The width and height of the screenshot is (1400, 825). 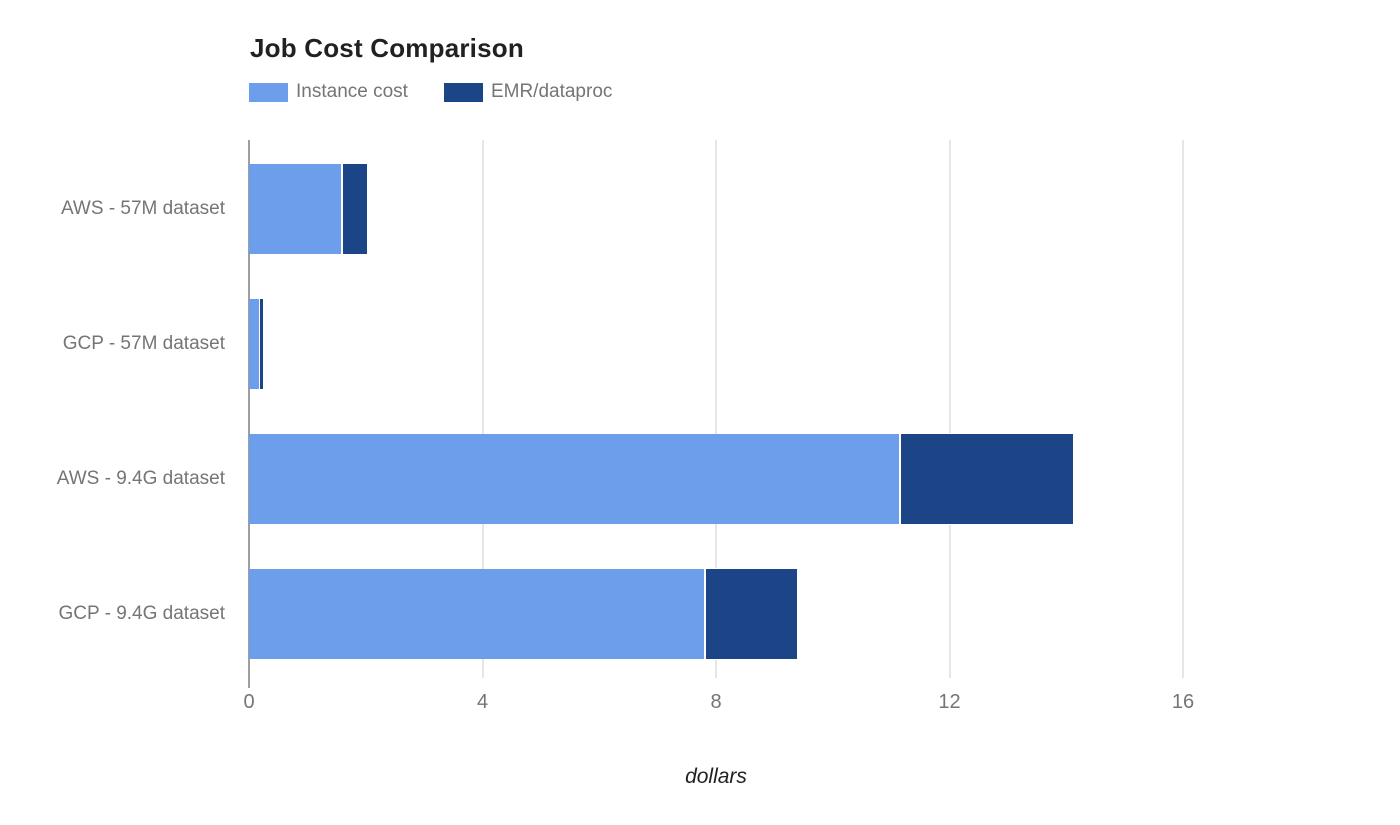 What do you see at coordinates (142, 208) in the screenshot?
I see `category-label: AWS - 57M dataset` at bounding box center [142, 208].